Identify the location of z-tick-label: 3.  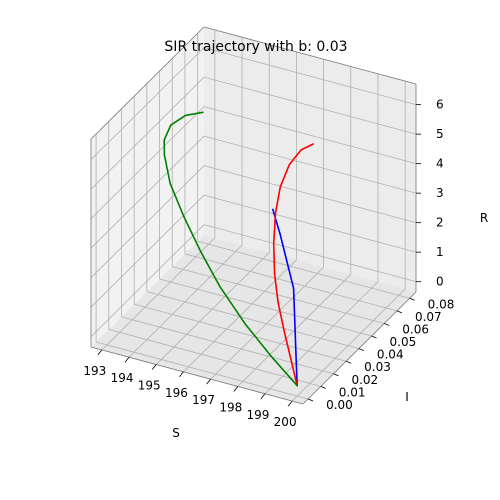
(440, 193).